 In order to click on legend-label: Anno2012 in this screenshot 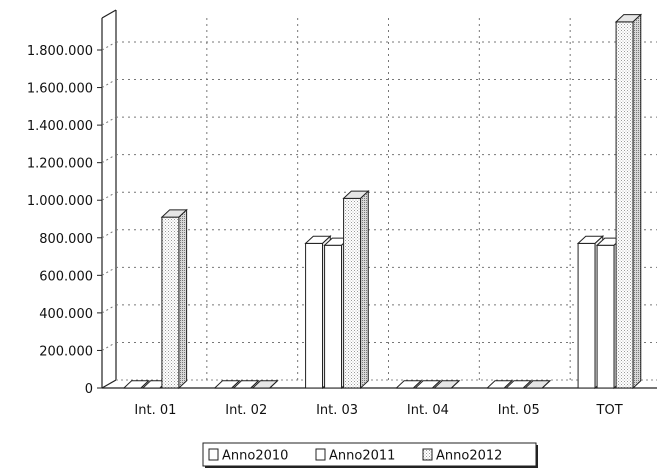, I will do `click(469, 456)`.